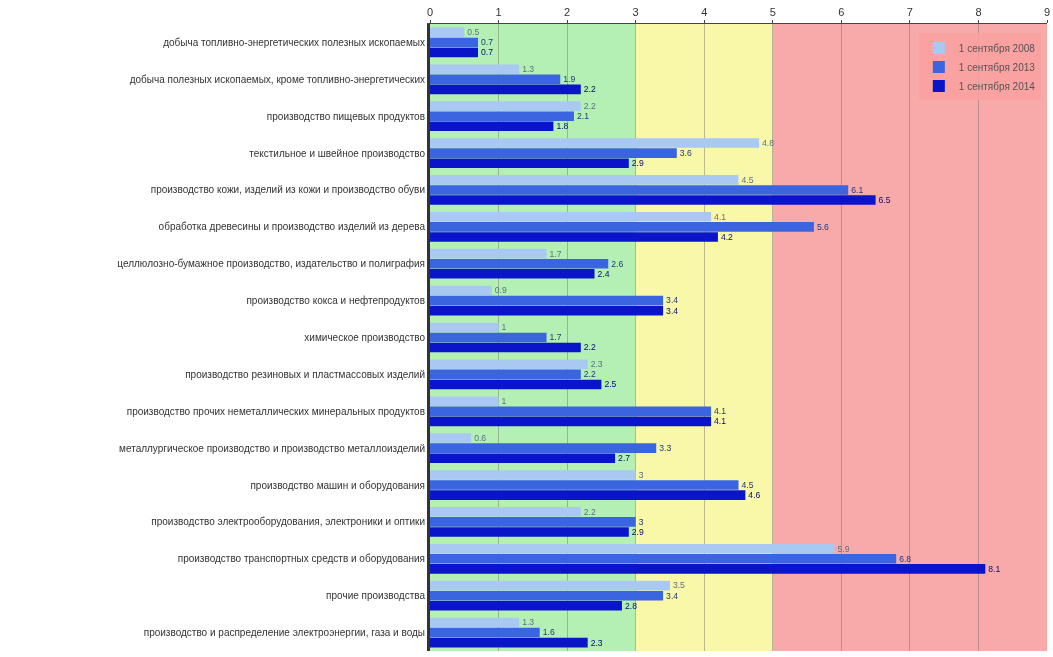 The width and height of the screenshot is (1053, 657). I want to click on data-label: 2.1, so click(583, 116).